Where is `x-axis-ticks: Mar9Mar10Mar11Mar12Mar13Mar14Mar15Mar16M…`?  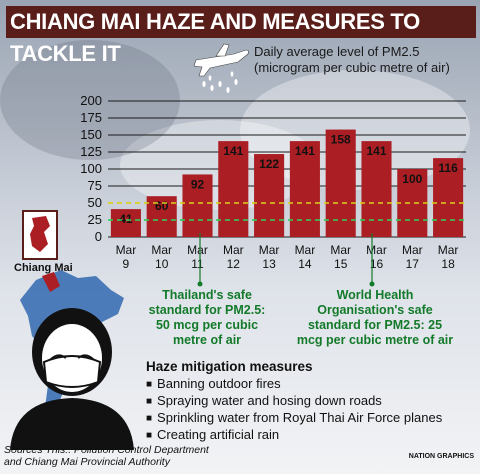 x-axis-ticks: Mar9Mar10Mar11Mar12Mar13Mar14Mar15Mar16M… is located at coordinates (287, 257).